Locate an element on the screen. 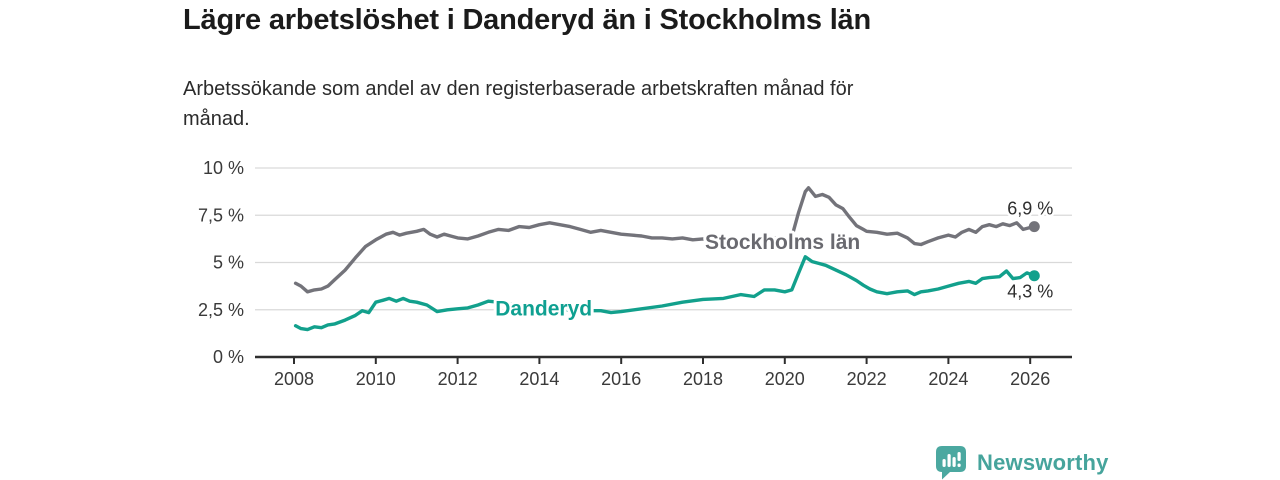  newsworthy-logo: Newsworthy is located at coordinates (1021, 462).